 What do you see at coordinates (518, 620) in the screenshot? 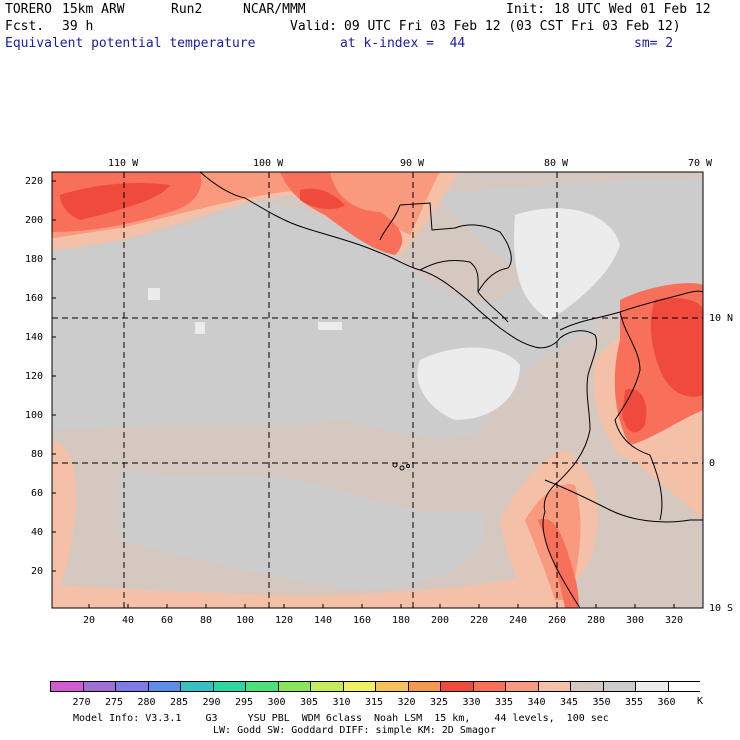
I see `x-tick-label: 240` at bounding box center [518, 620].